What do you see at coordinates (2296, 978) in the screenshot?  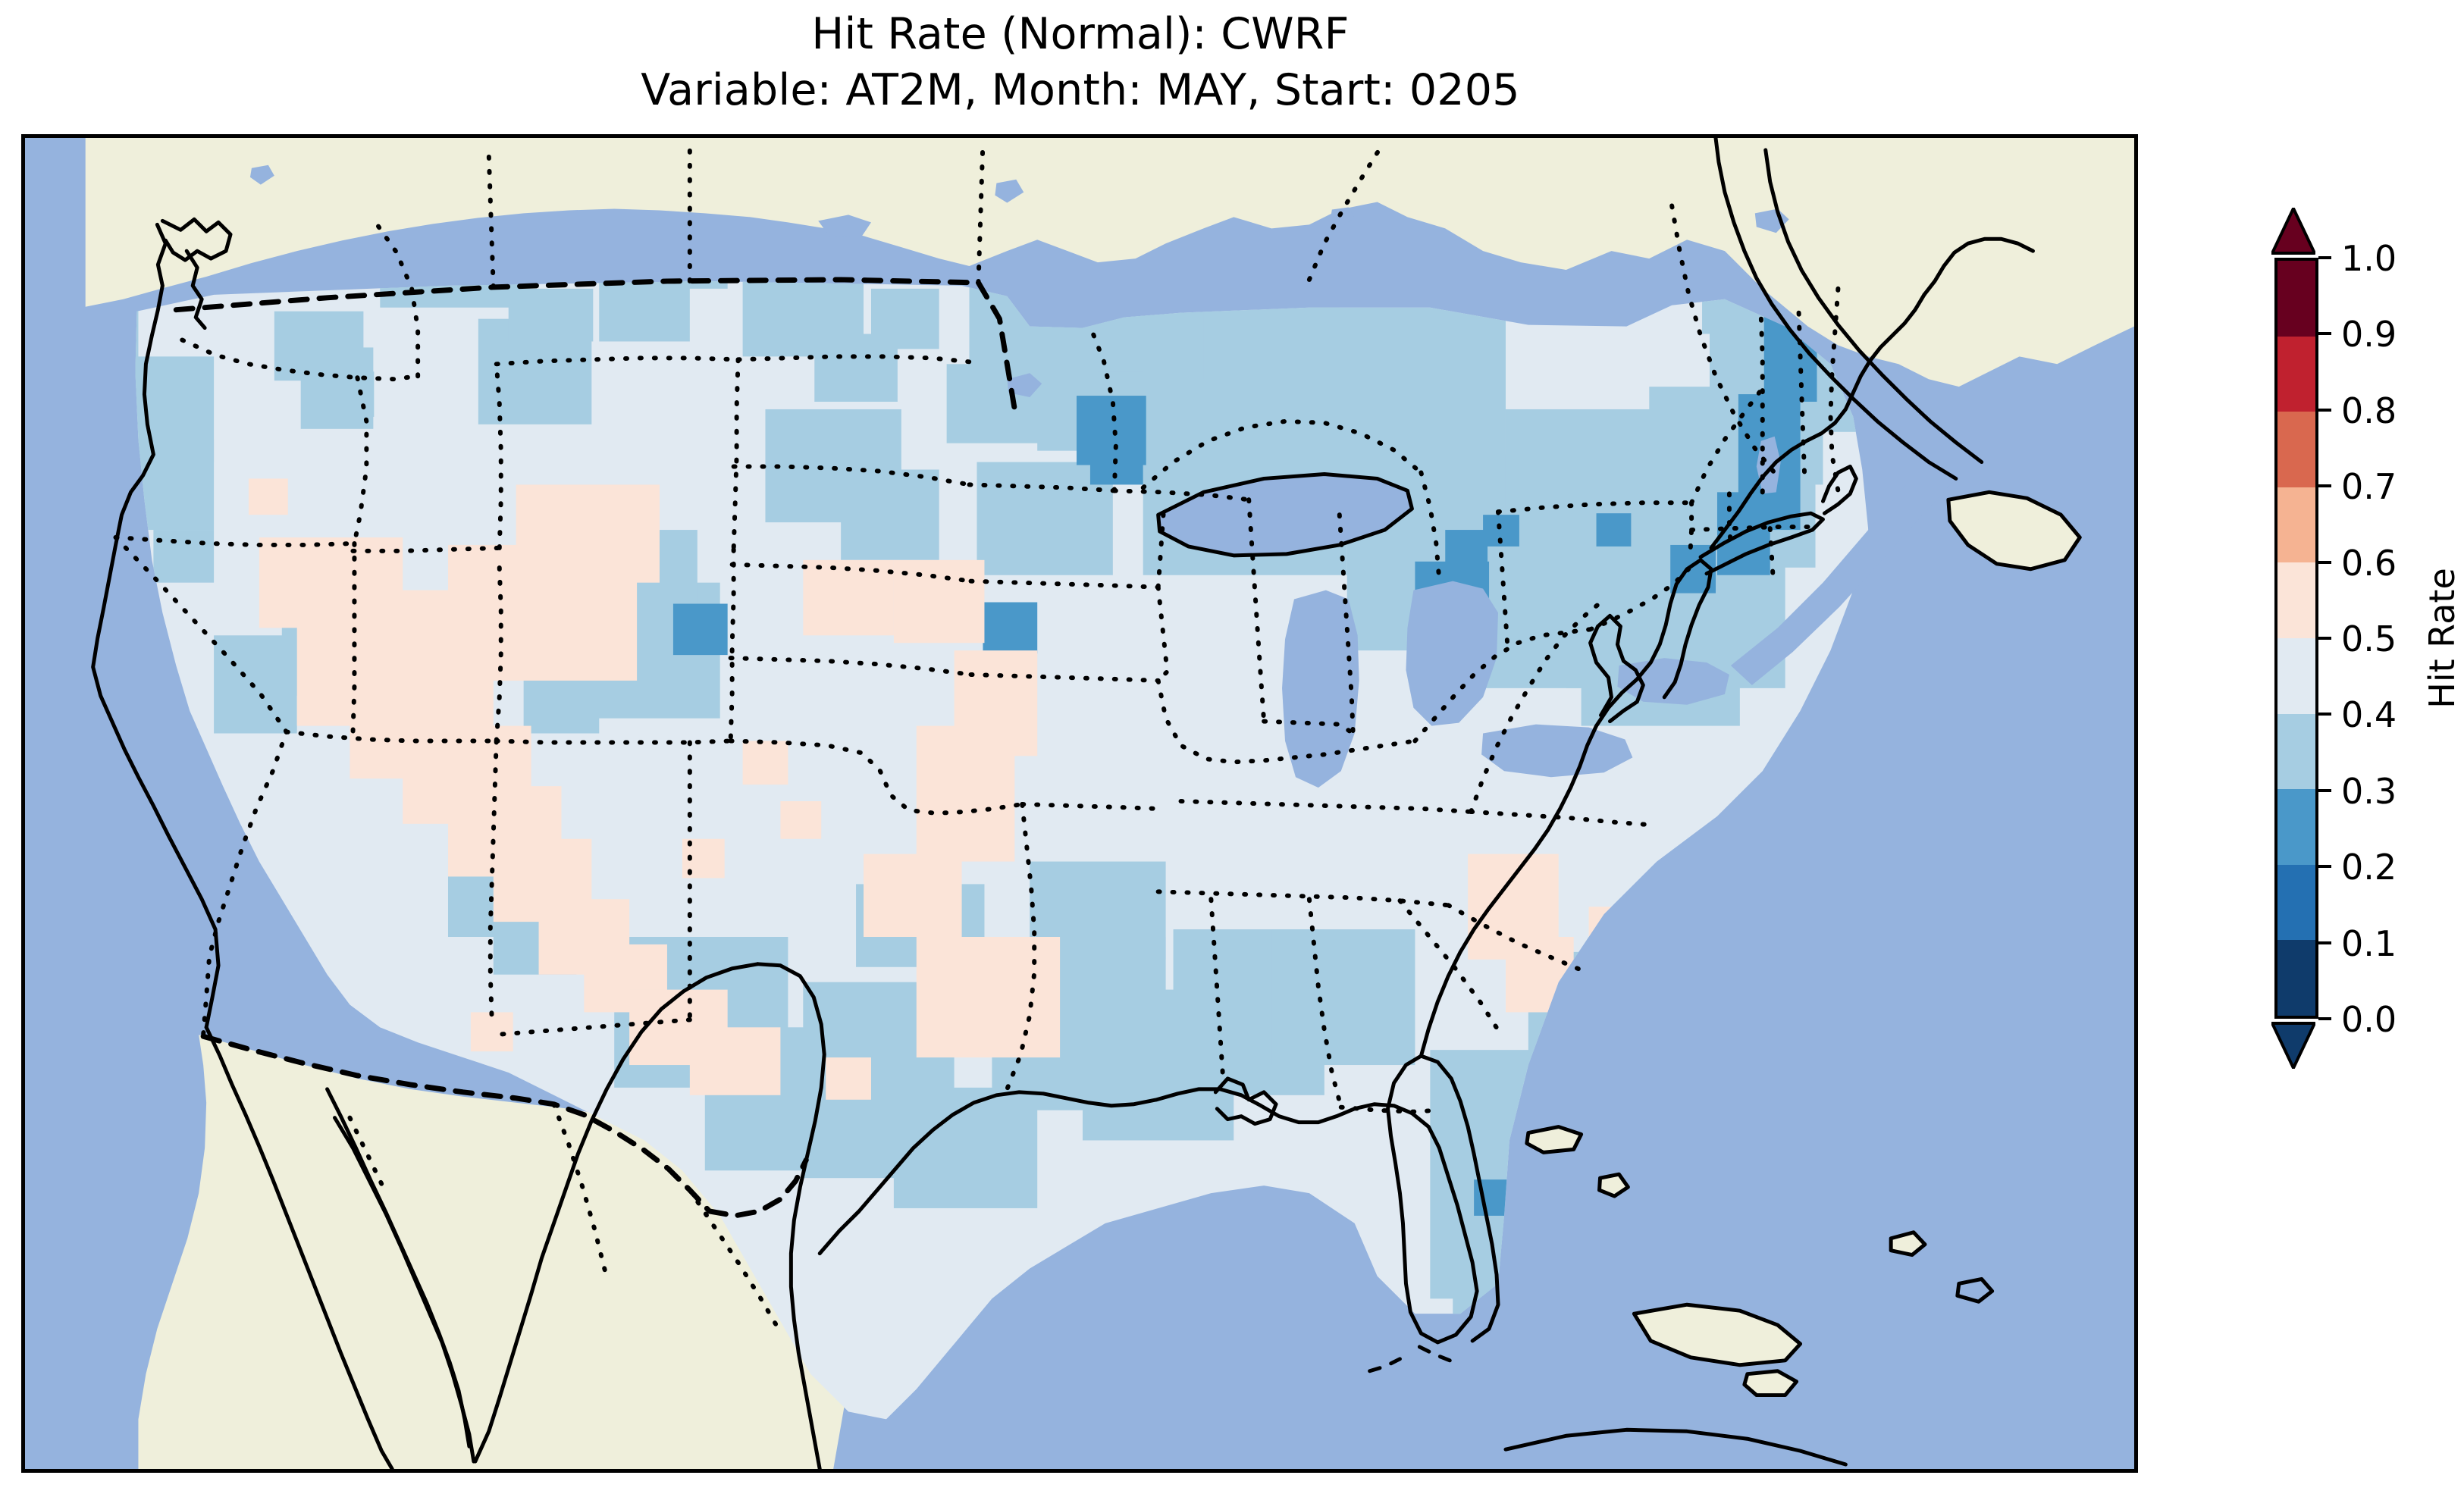 I see `colorbar-band-0.0-0.1` at bounding box center [2296, 978].